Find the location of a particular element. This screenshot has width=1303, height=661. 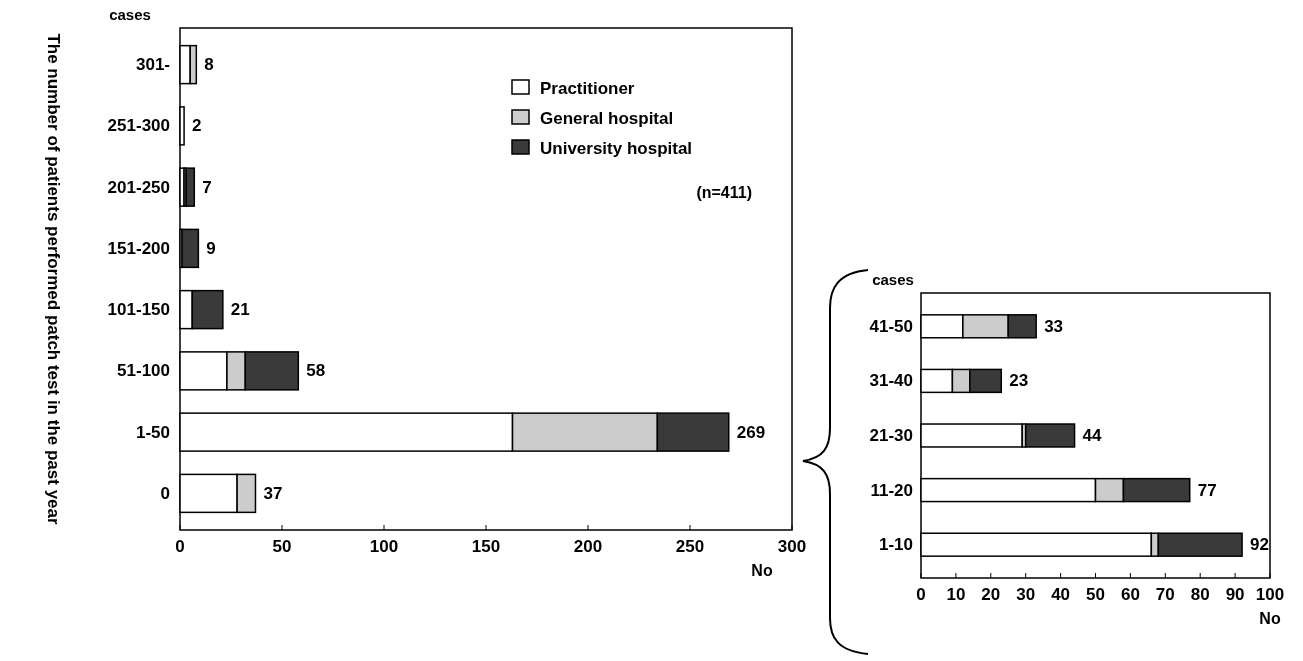

total-label: 92 is located at coordinates (1259, 545).